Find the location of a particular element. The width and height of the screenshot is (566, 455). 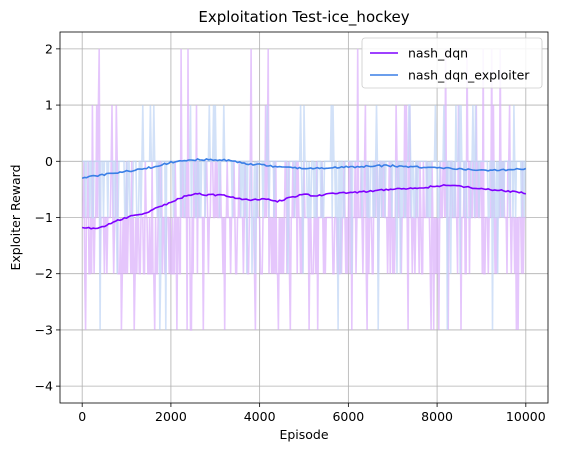

x-tick-label: 6000 is located at coordinates (348, 416).